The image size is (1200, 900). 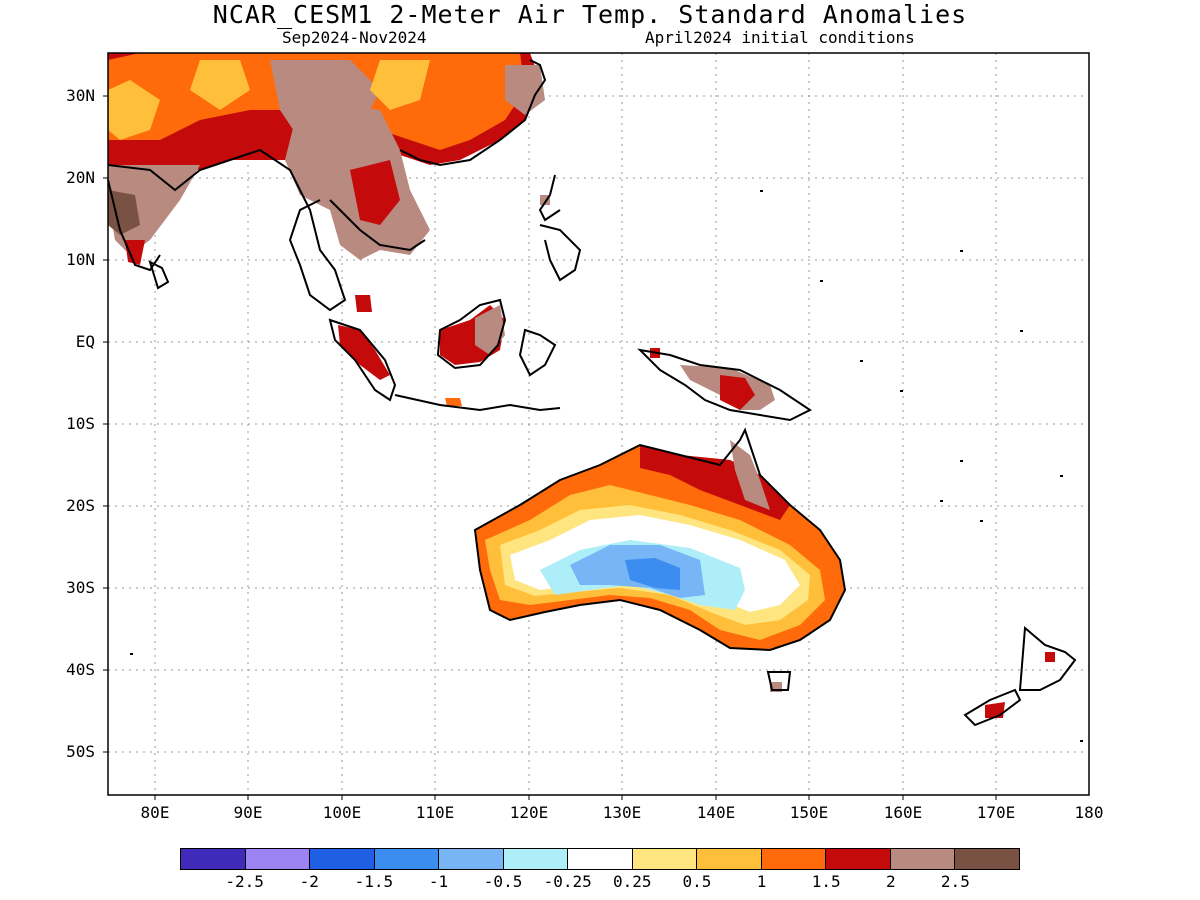 What do you see at coordinates (996, 812) in the screenshot?
I see `lon-label: 170E` at bounding box center [996, 812].